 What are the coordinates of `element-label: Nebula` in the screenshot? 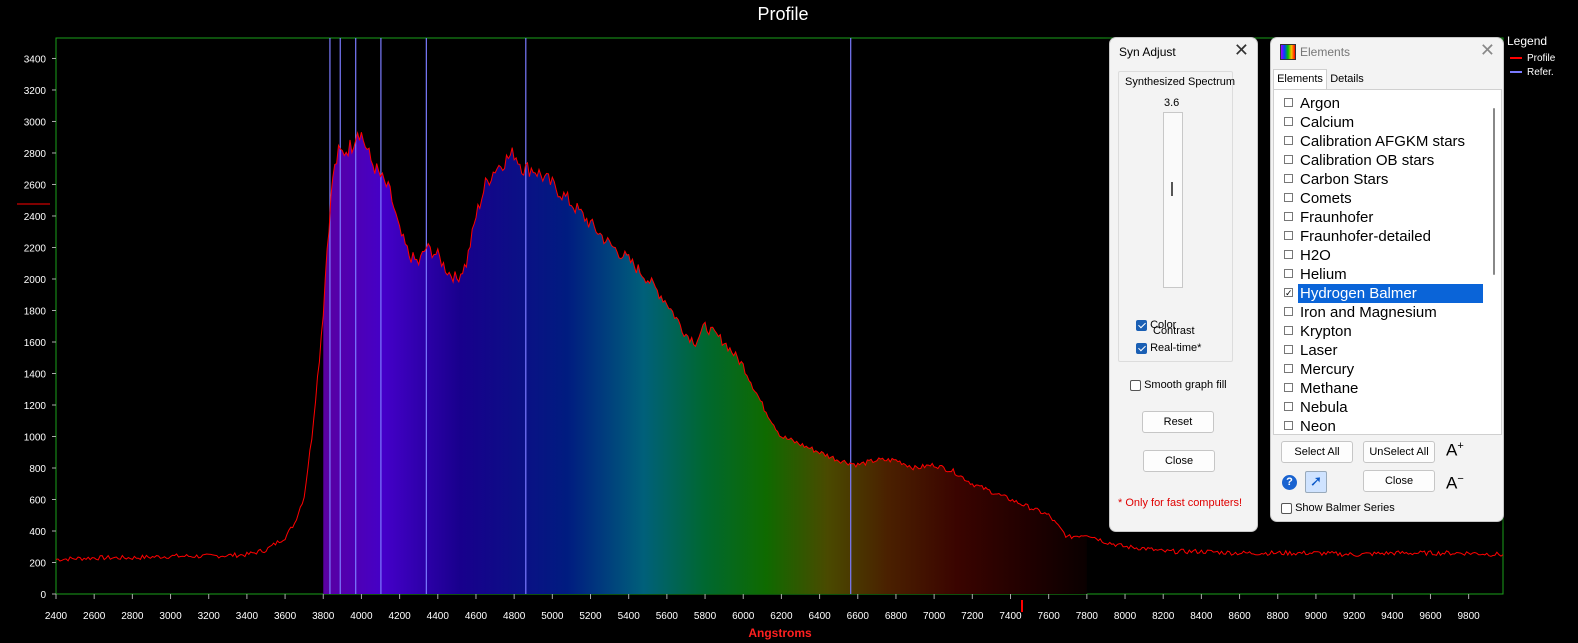 It's located at (1324, 407).